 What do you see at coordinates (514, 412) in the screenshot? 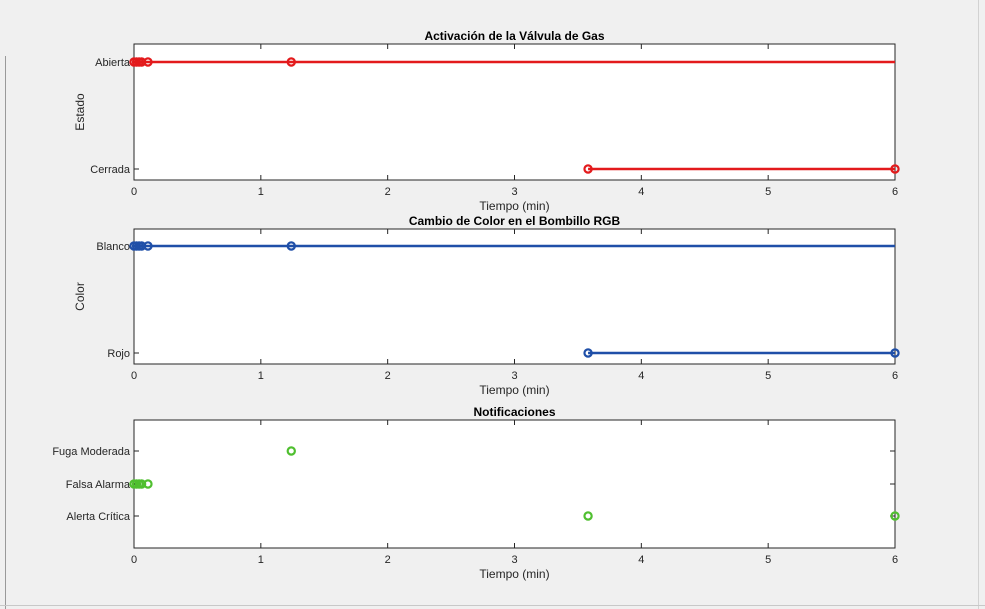
I see `chart-title: Notificaciones` at bounding box center [514, 412].